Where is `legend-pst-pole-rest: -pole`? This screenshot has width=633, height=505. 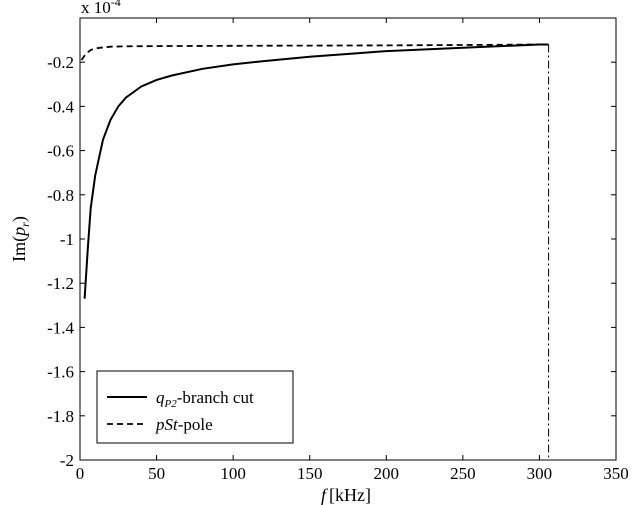 legend-pst-pole-rest: -pole is located at coordinates (195, 424).